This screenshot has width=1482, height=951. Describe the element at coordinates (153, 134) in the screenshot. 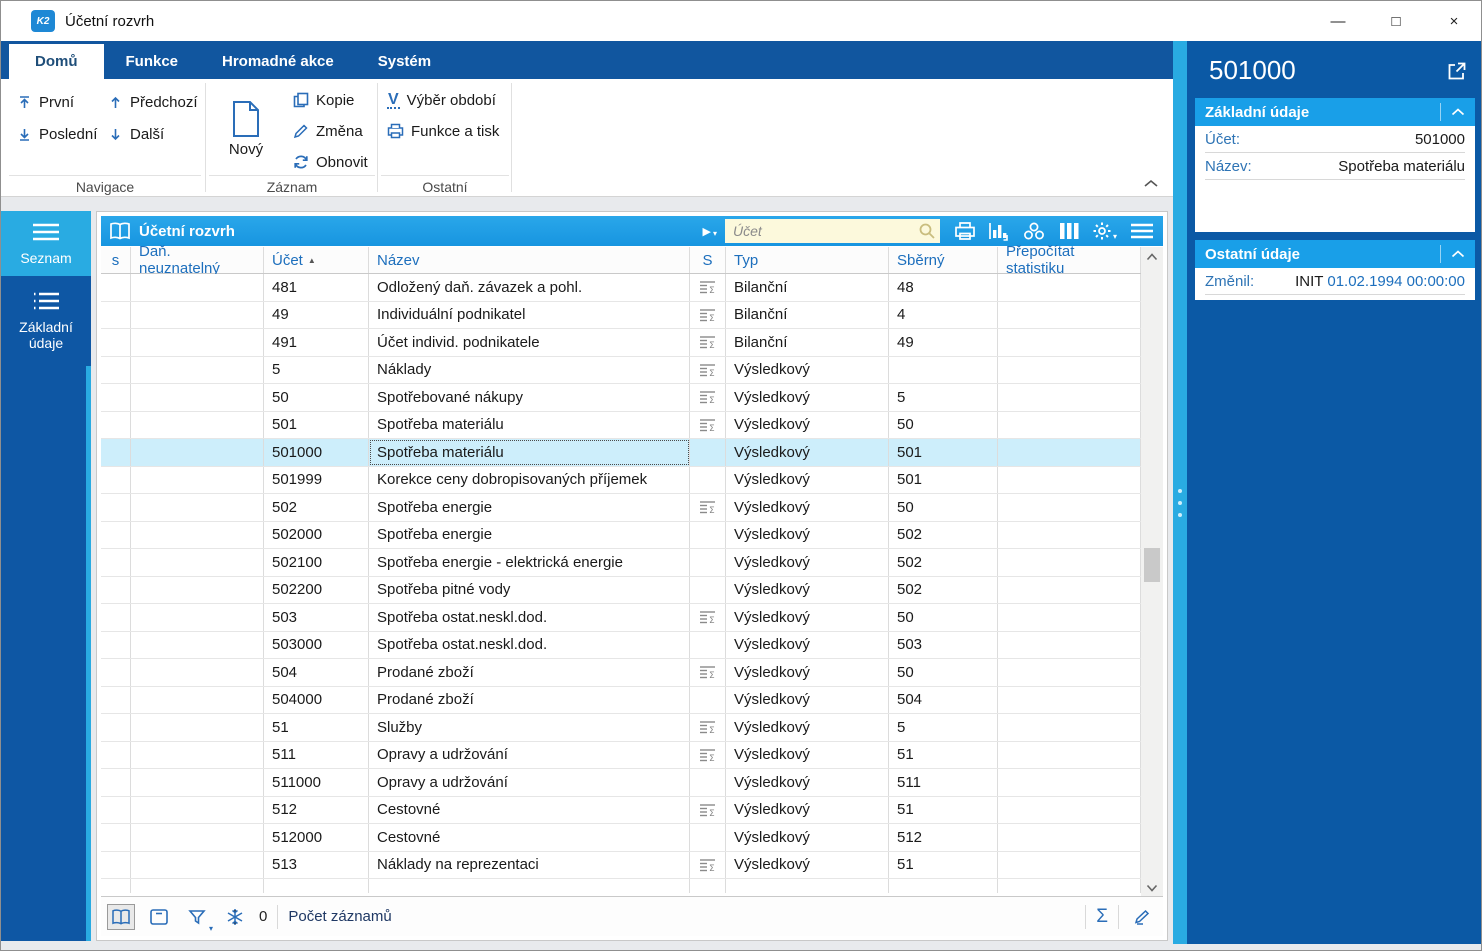

I see `next-button: Další` at that location.